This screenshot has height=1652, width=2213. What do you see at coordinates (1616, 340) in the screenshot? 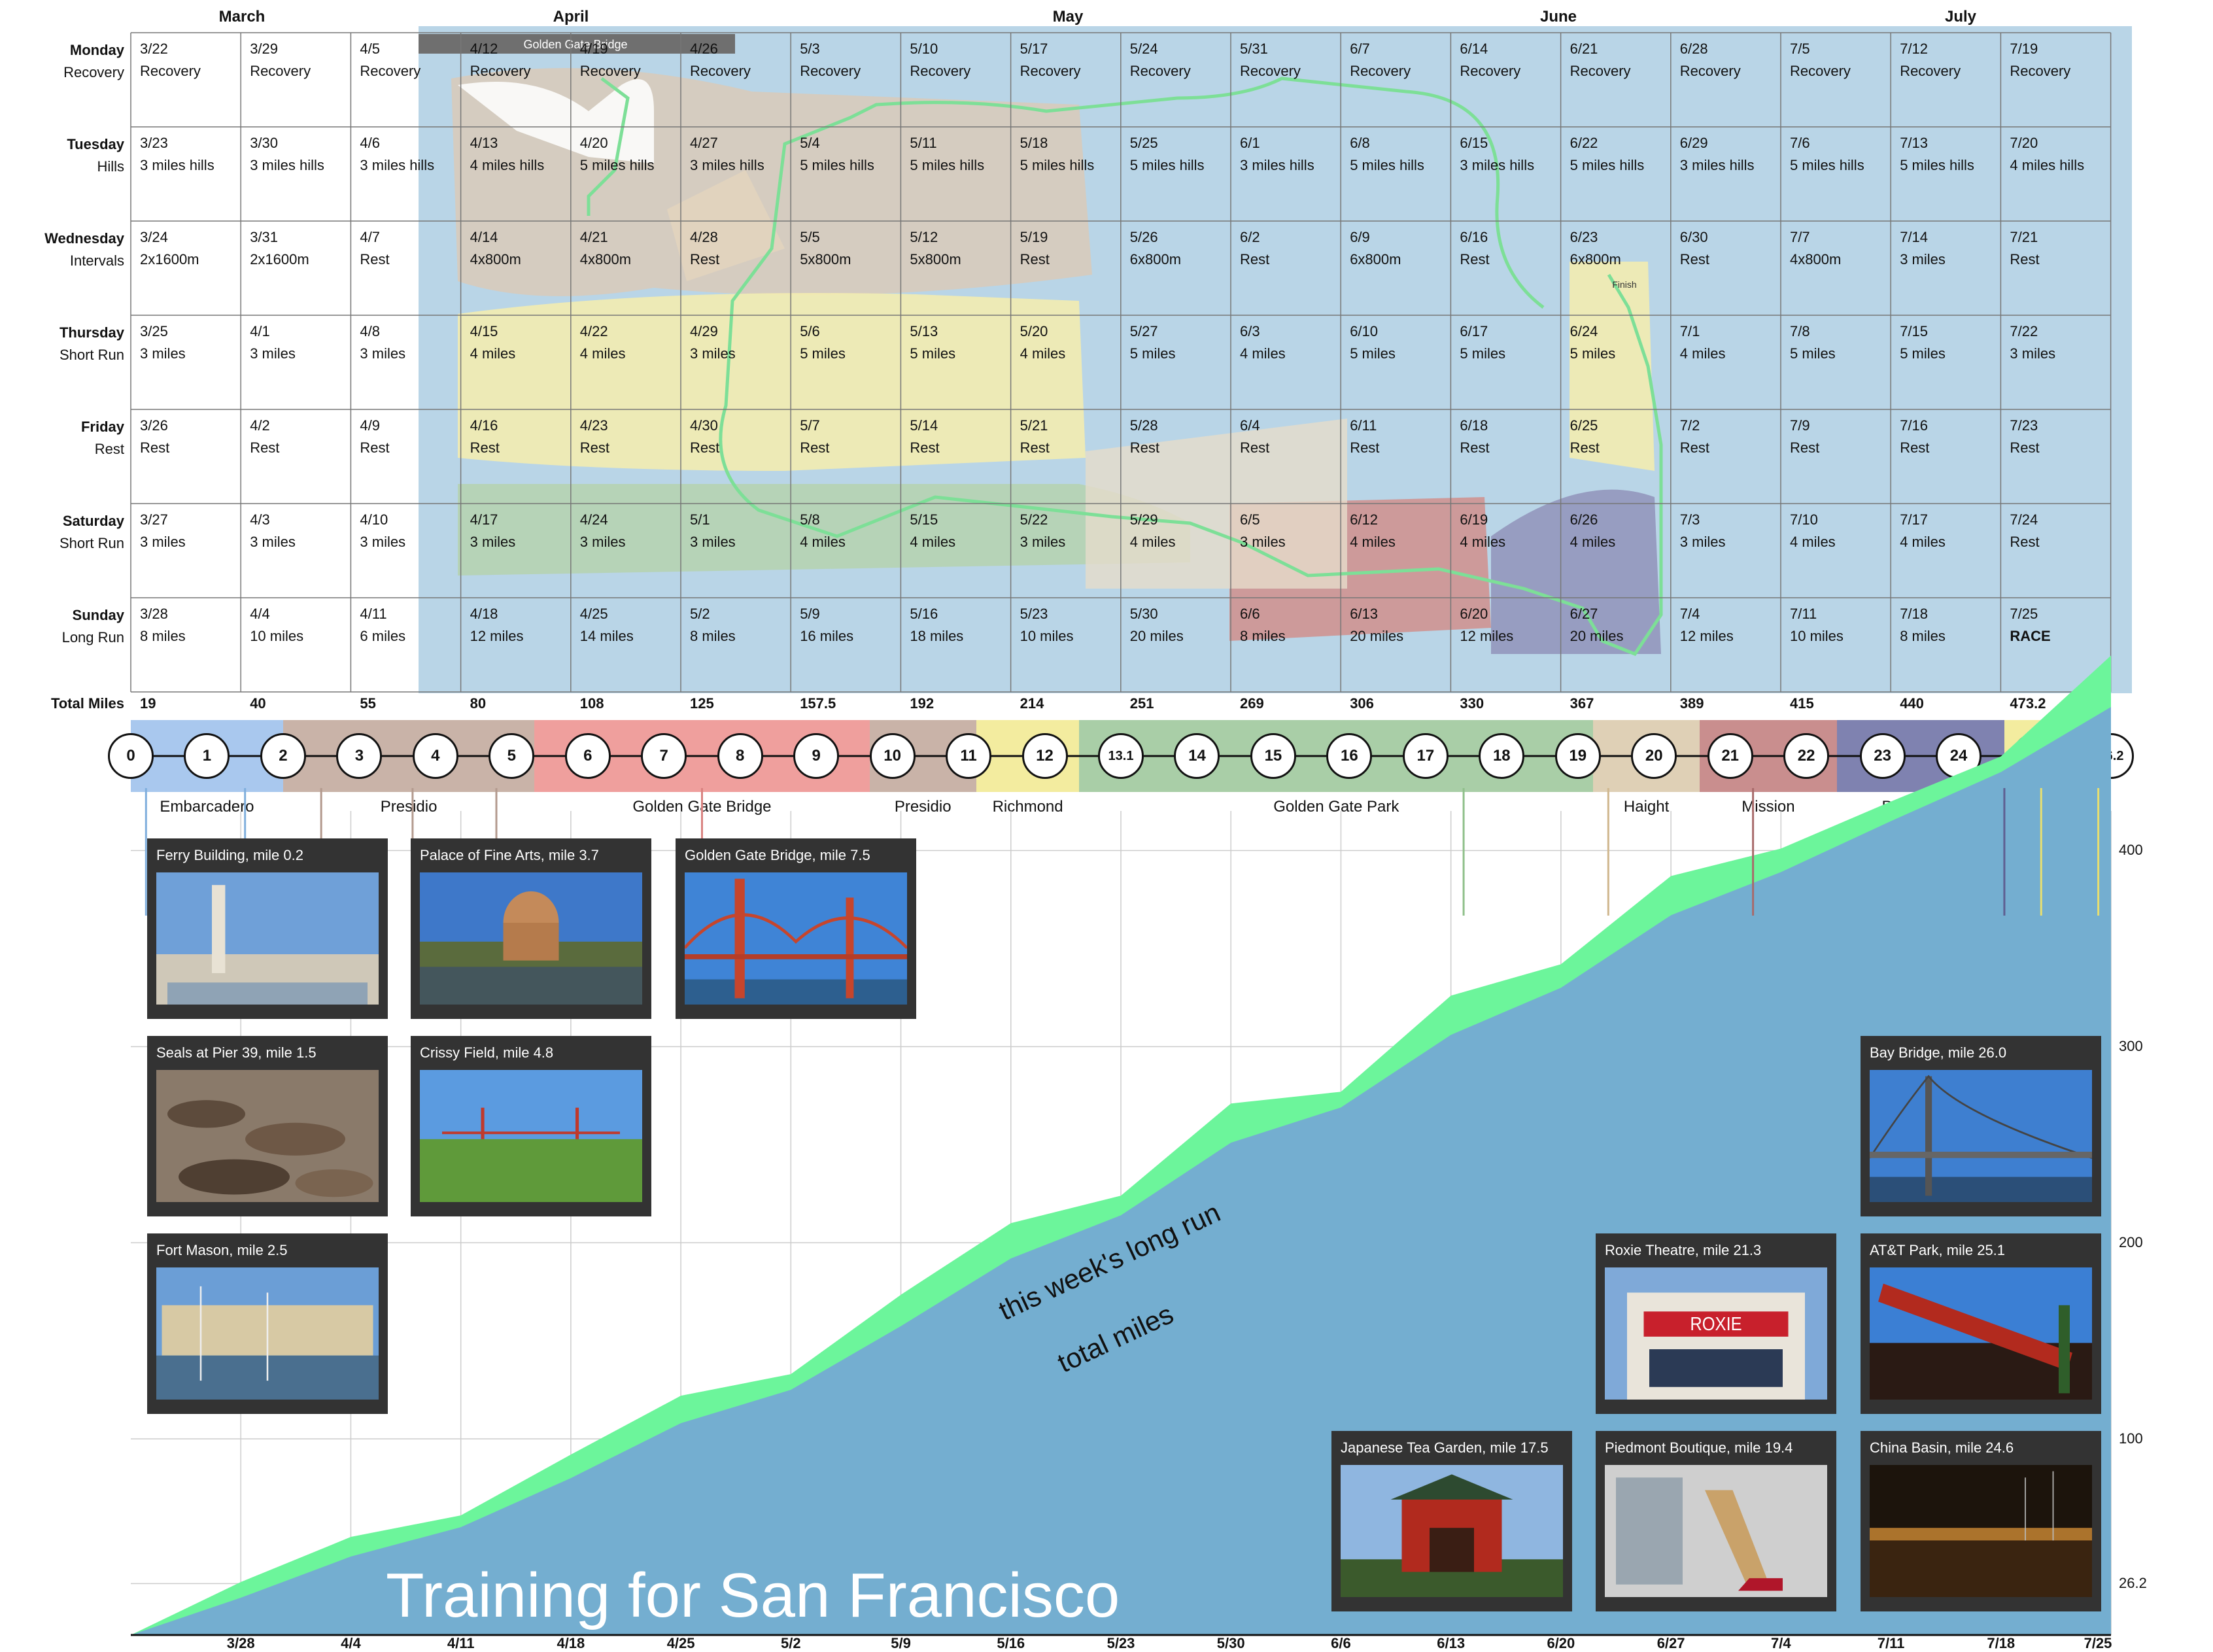
I see `schedule-cell: 6/24 5 miles` at bounding box center [1616, 340].